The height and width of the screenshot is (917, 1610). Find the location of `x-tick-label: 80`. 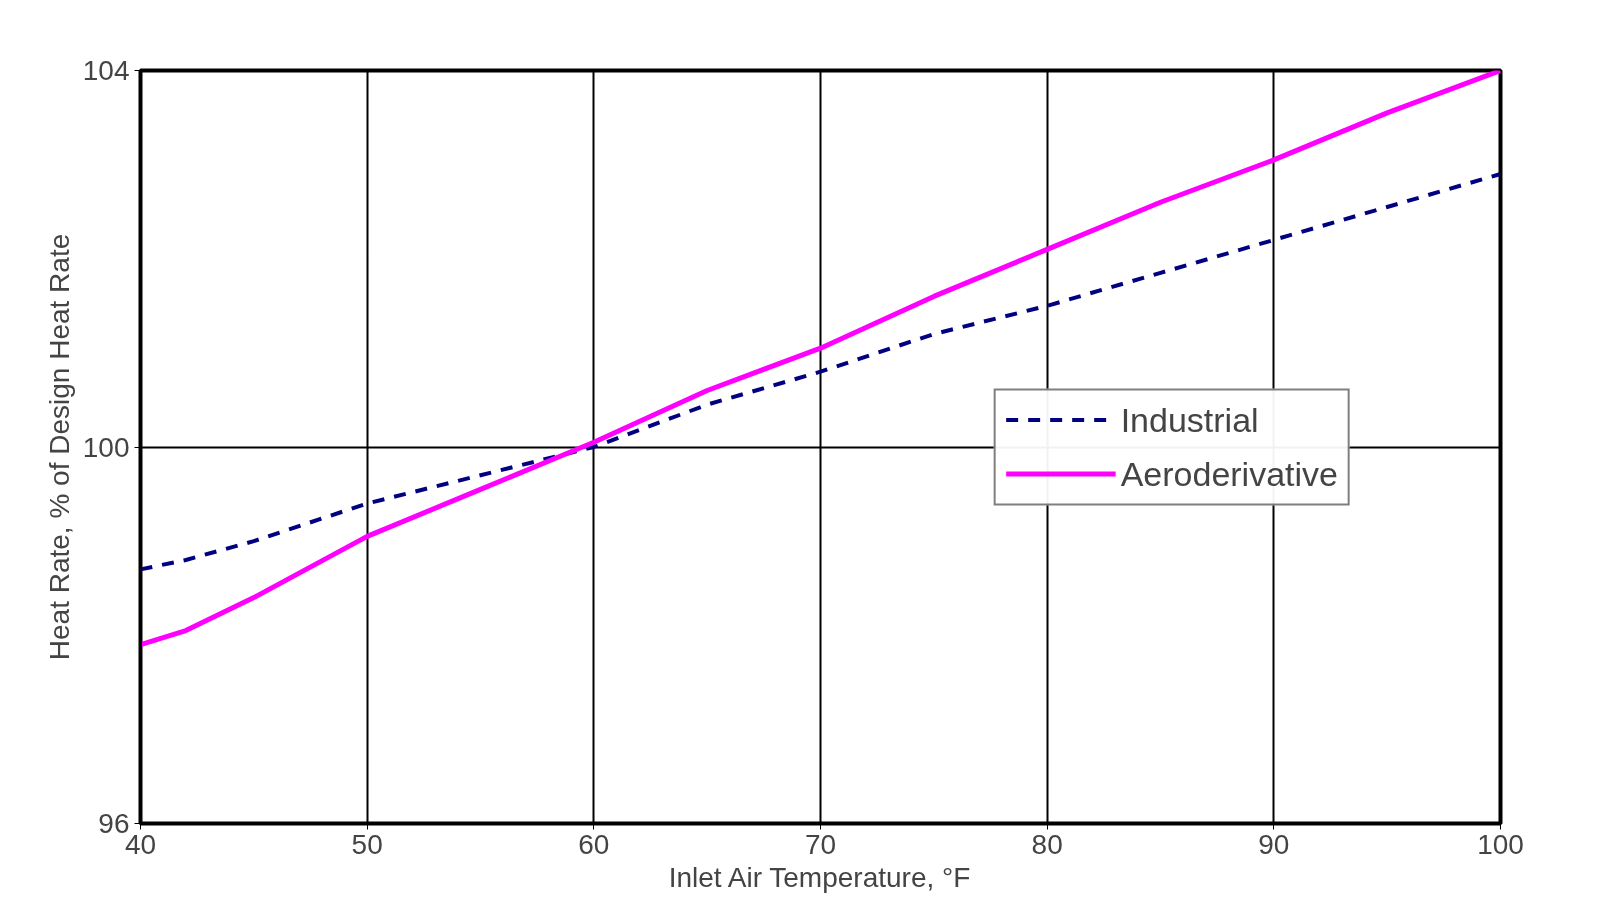

x-tick-label: 80 is located at coordinates (1047, 844).